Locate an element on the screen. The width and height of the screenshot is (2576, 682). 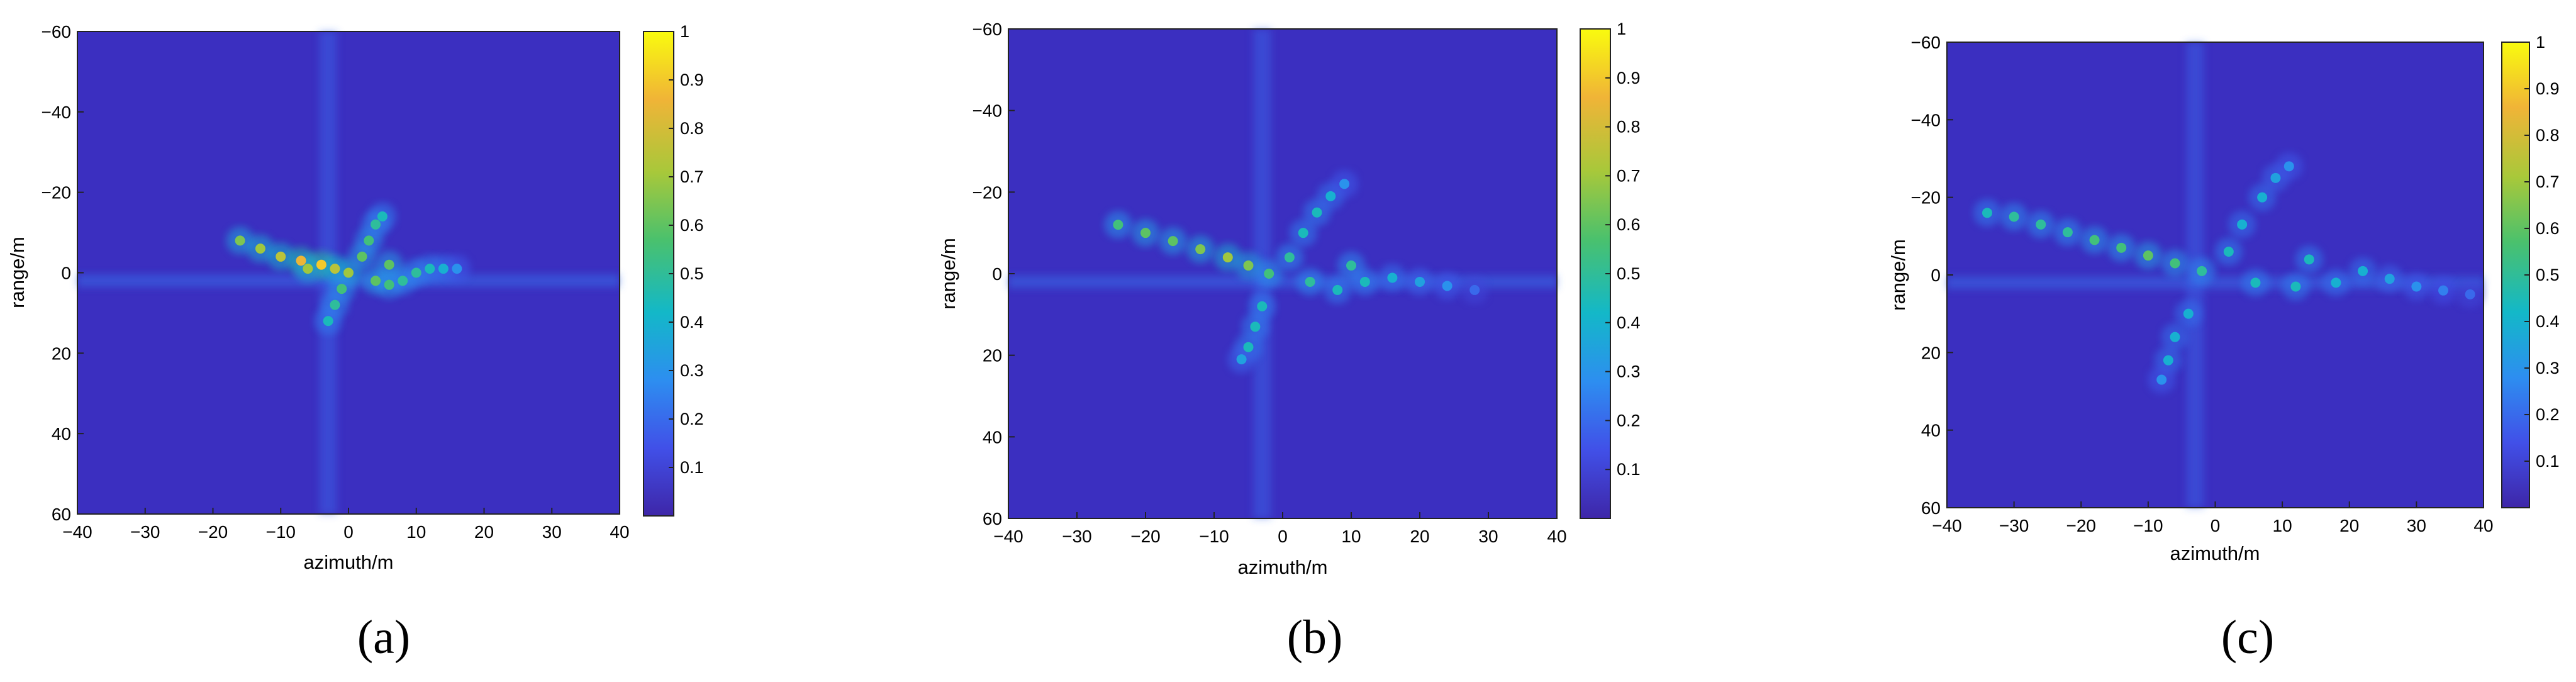
colorbar-ticks: 1 0.9 0.8 0.7 0.6 0.5 0.4 0.3 0.2 0.1 is located at coordinates (2542, 252).